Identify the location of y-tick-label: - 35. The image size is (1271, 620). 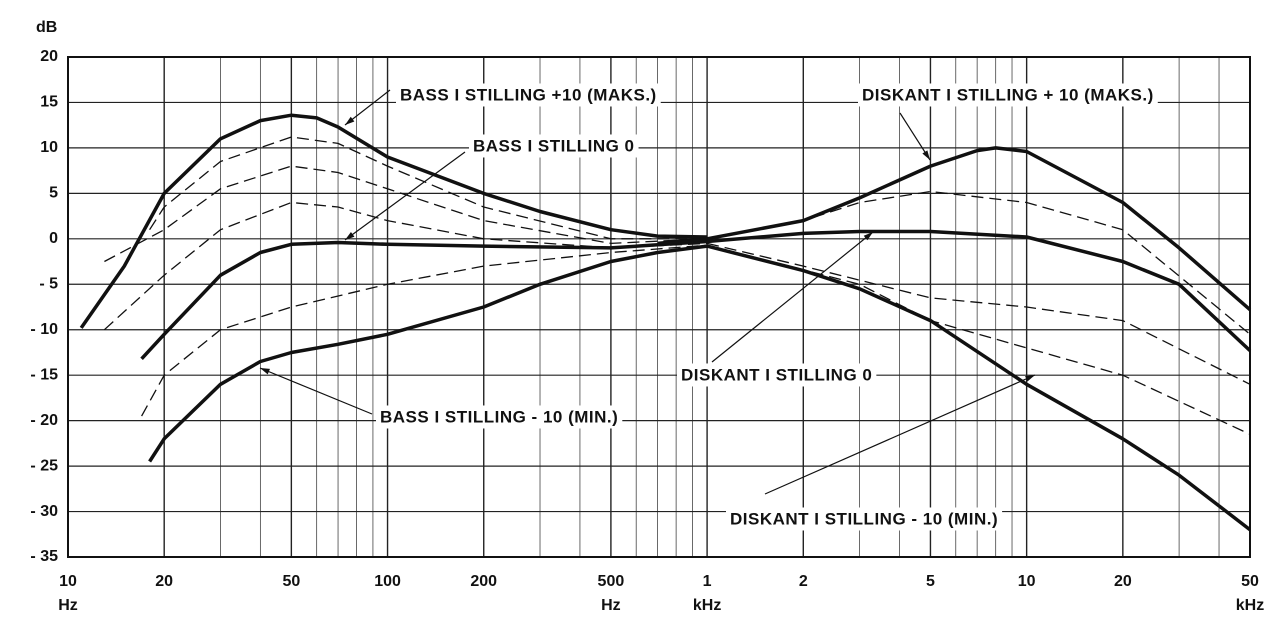
(44, 556).